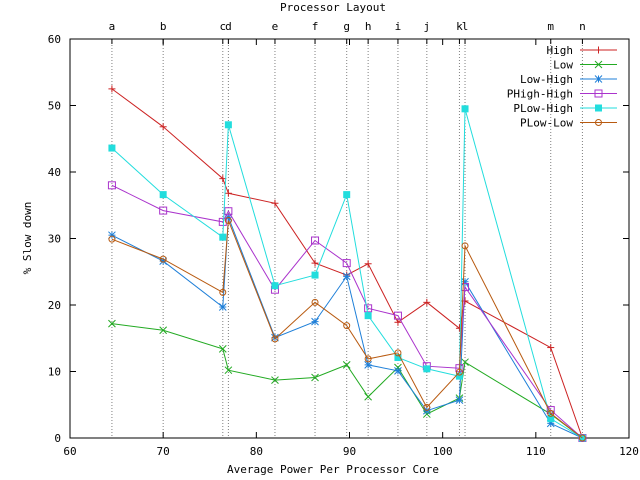 The image size is (640, 480). Describe the element at coordinates (582, 50) in the screenshot. I see `legend-item: High` at that location.